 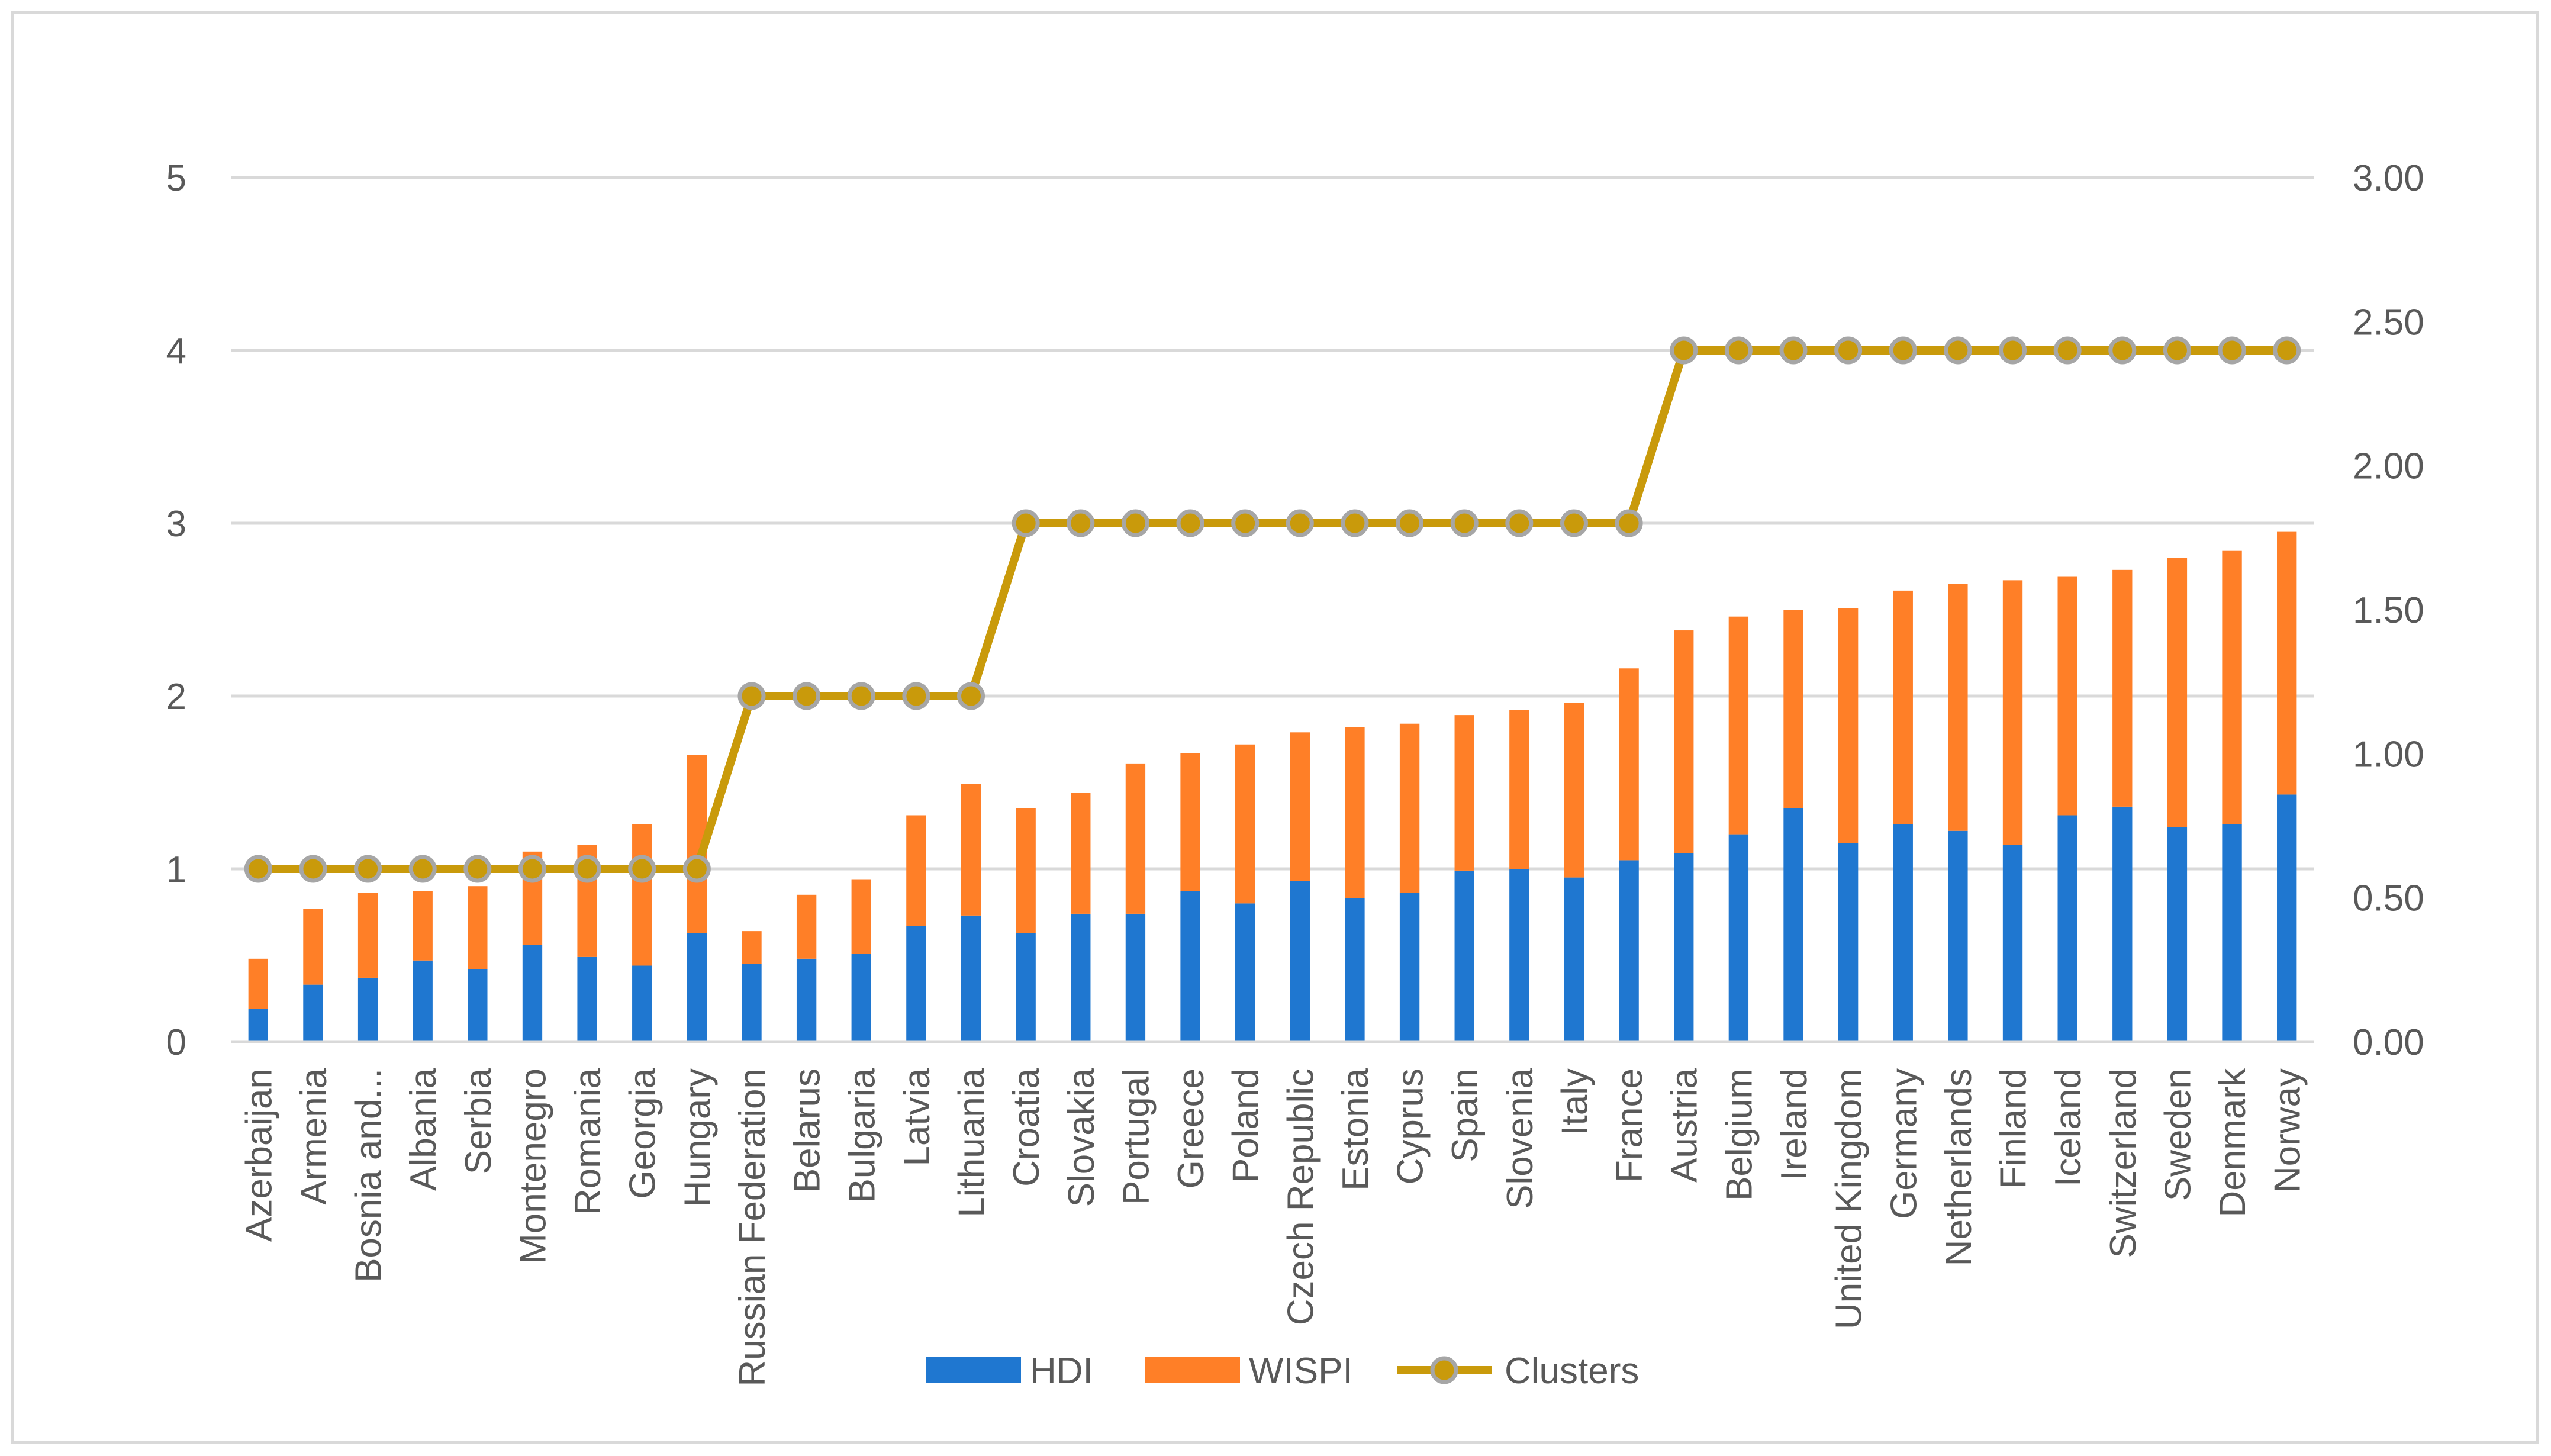 I want to click on x-axis-category-label: Hungary, so click(x=697, y=1137).